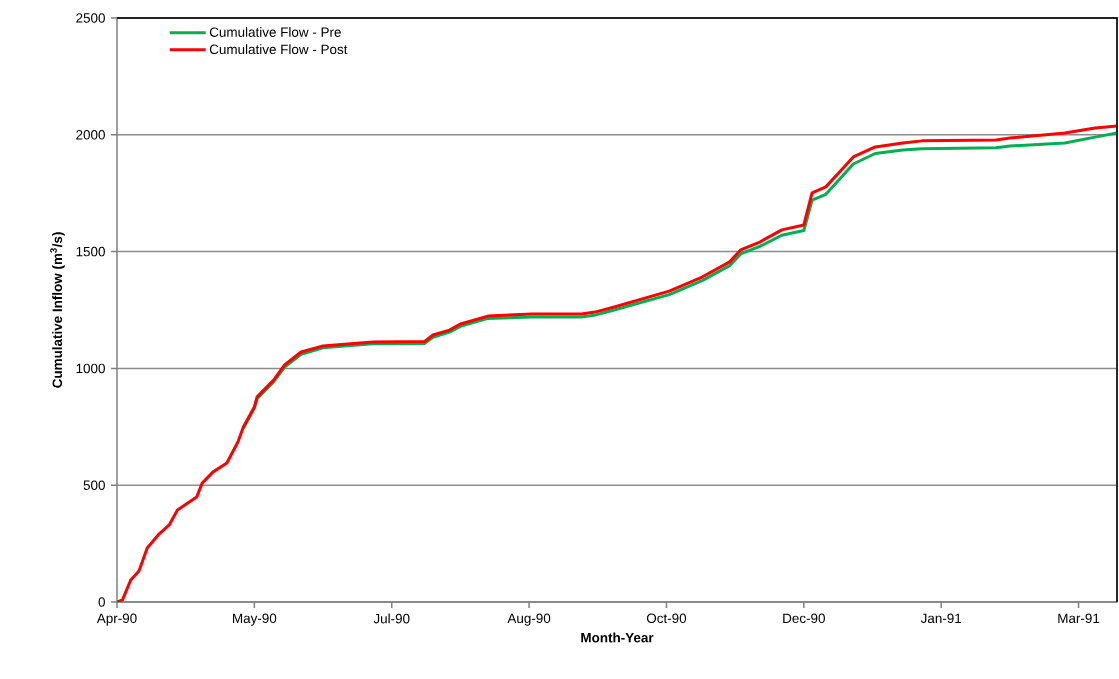 This screenshot has width=1119, height=679. I want to click on y-axis-title: Cumulative Inflow (m$^{3}$/s), so click(57, 310).